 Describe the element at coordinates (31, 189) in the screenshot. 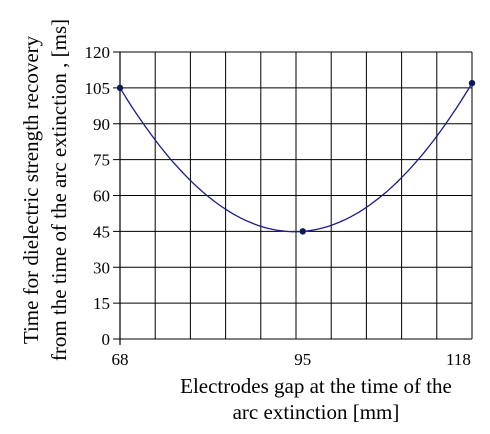

I see `y-axis-title-line-1: Time for dielectric strength recovery` at that location.